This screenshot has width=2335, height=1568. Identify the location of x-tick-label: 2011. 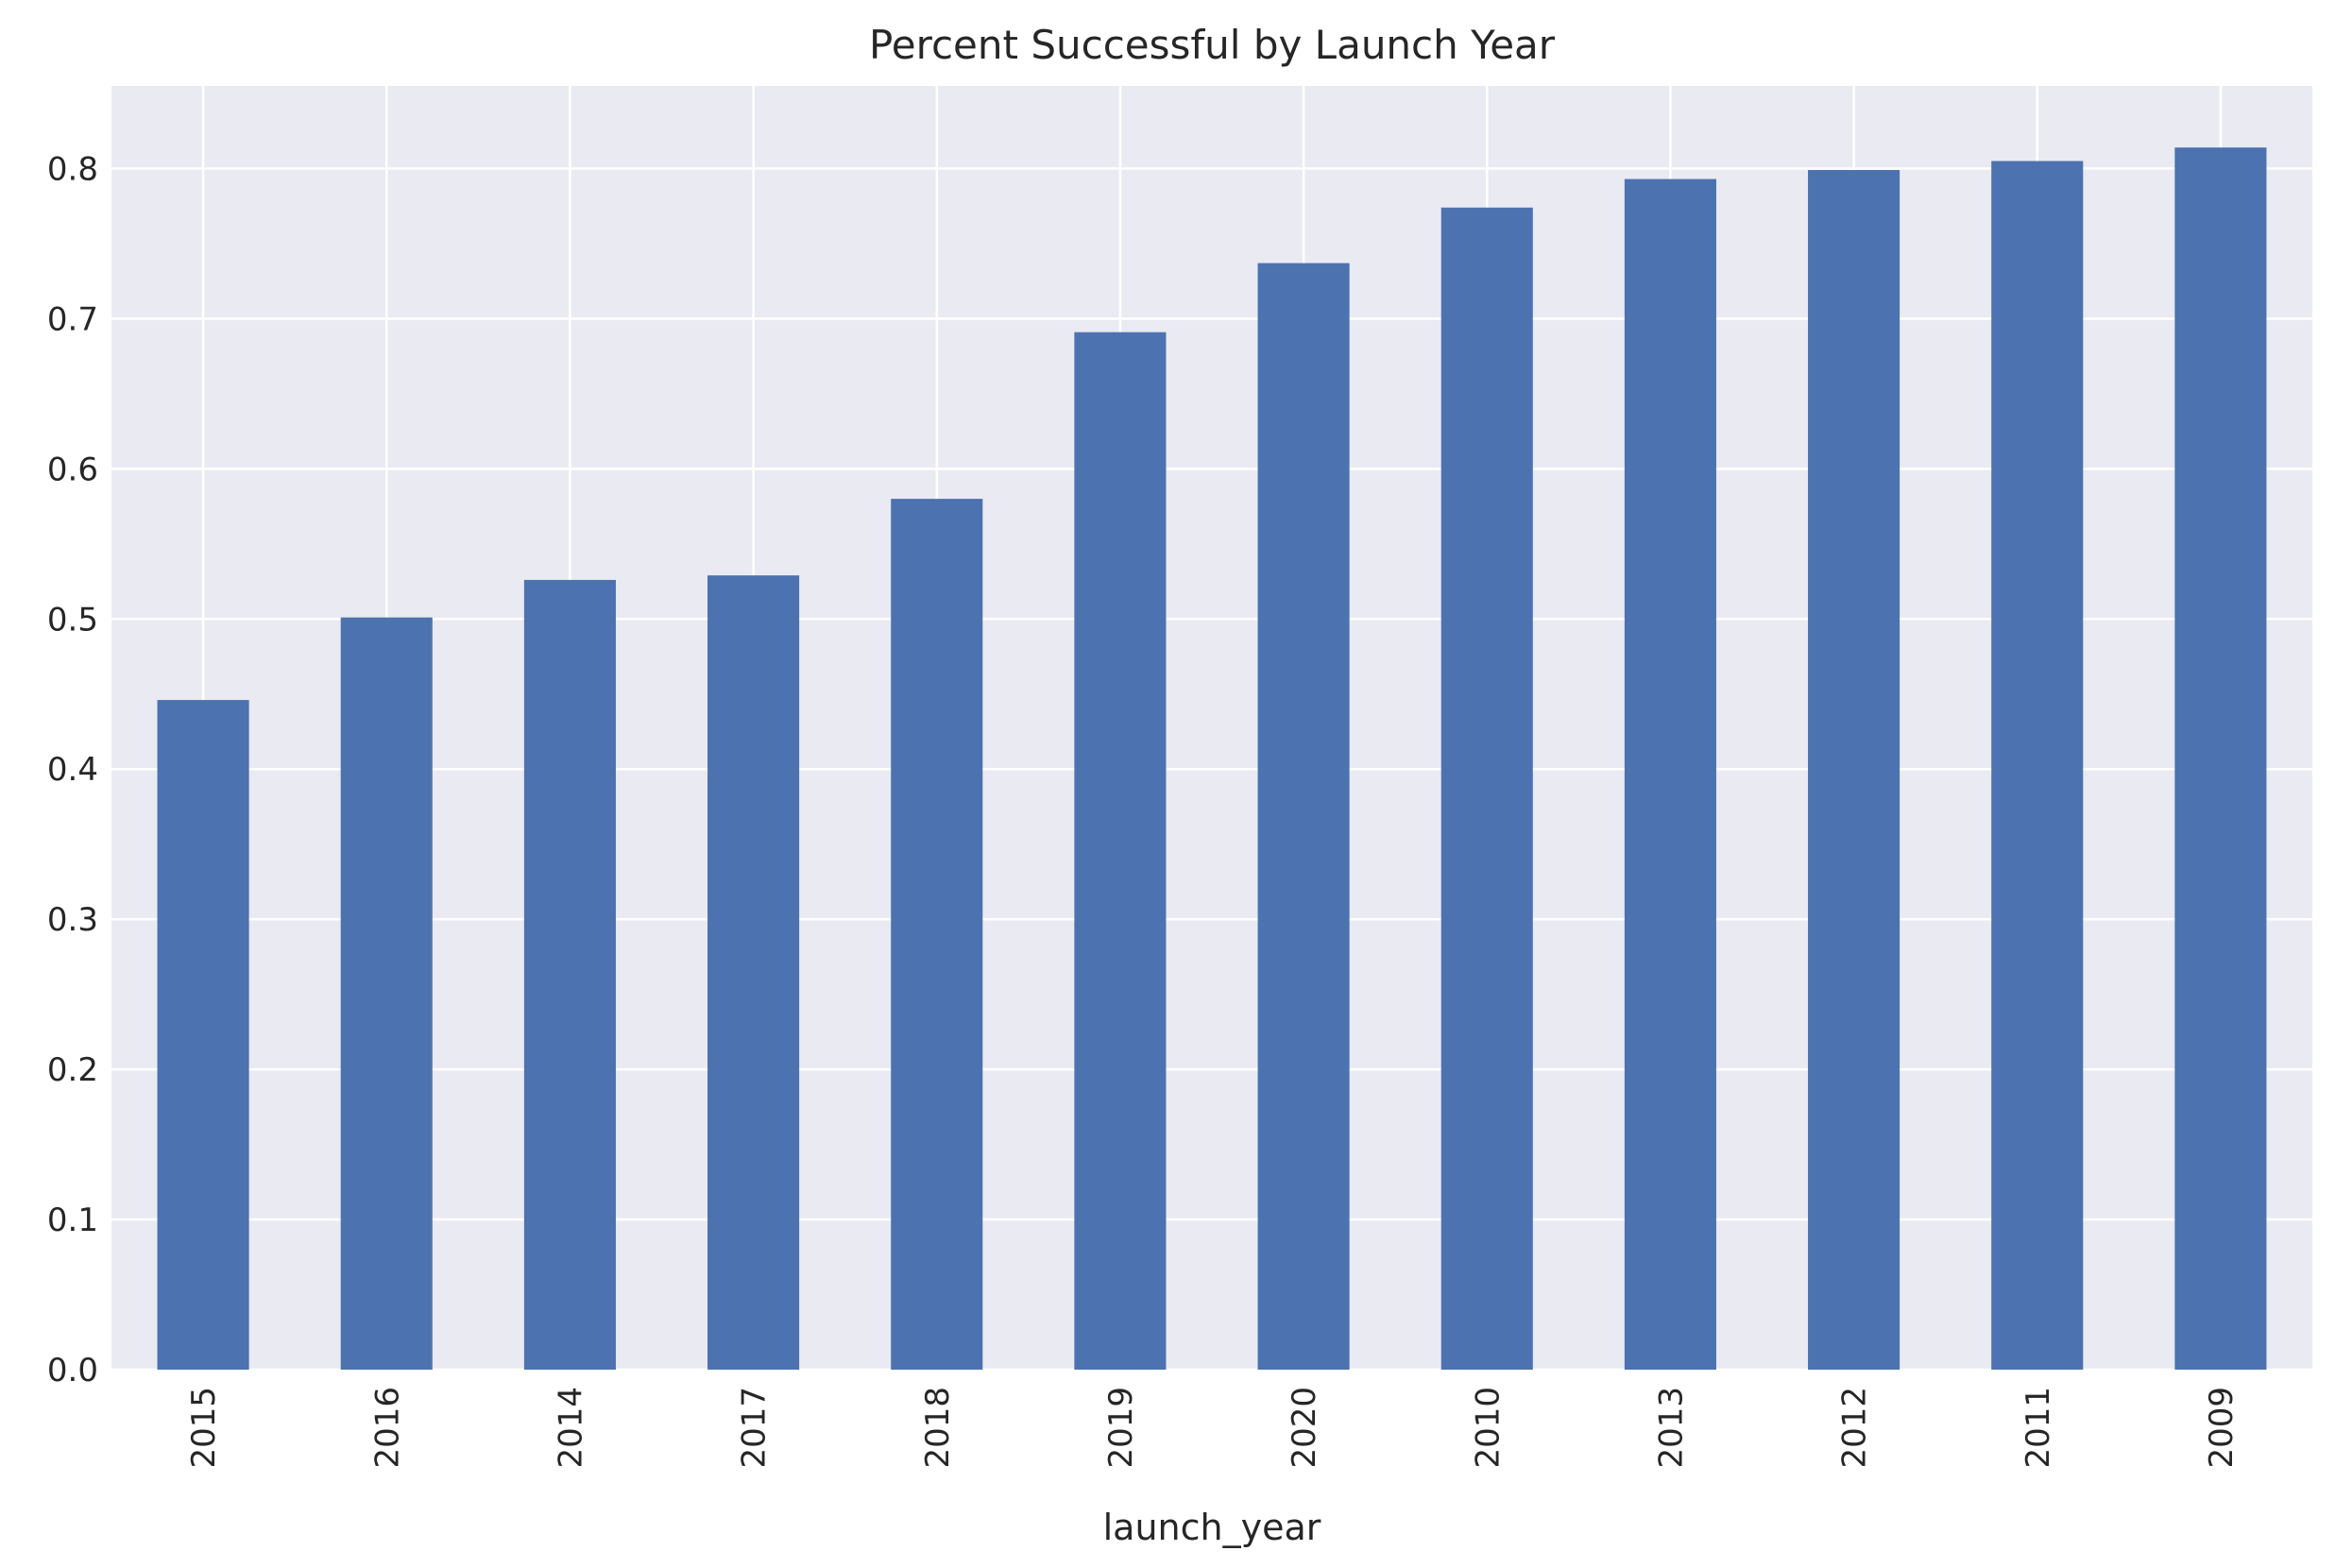
(2038, 1428).